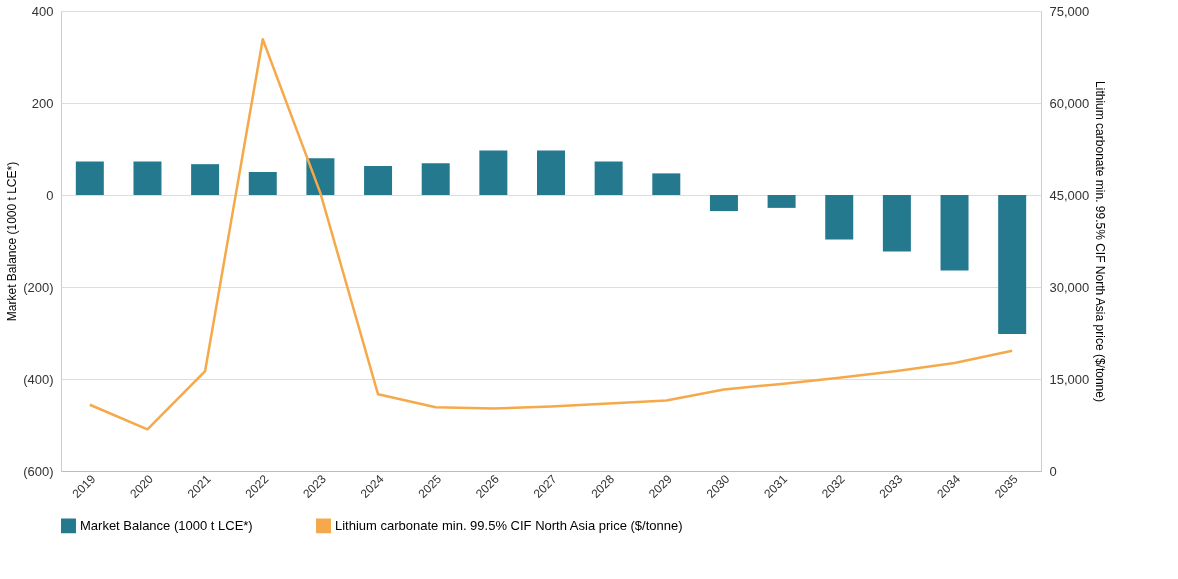 This screenshot has width=1178, height=579. I want to click on y2-tick-label: 60,000, so click(1069, 103).